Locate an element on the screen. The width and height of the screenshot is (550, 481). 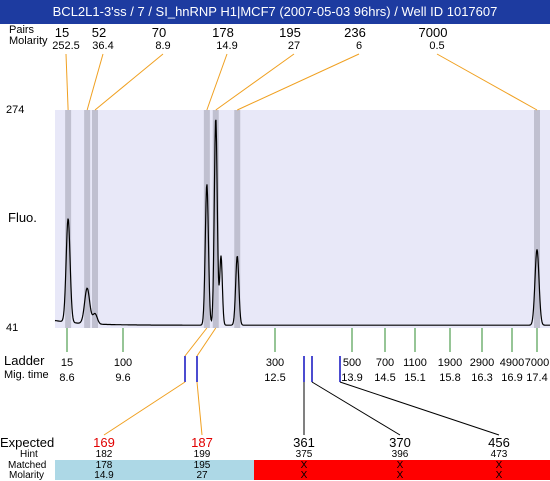
ladder-time-label: 16.3 is located at coordinates (482, 378).